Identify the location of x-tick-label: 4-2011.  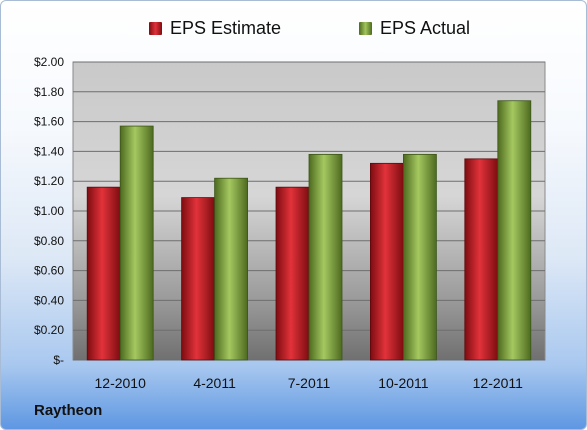
(214, 383).